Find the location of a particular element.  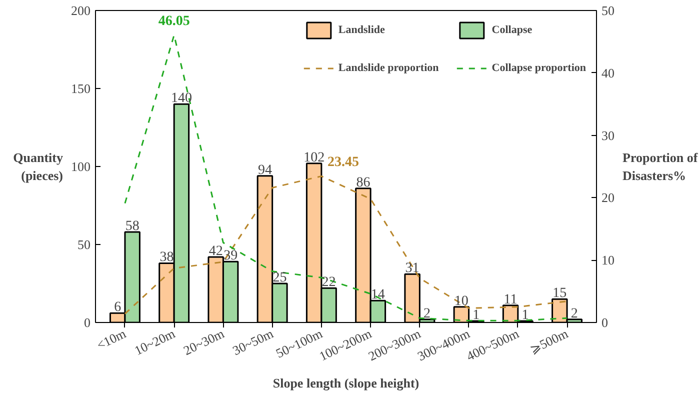

data-label: 140 is located at coordinates (181, 98).